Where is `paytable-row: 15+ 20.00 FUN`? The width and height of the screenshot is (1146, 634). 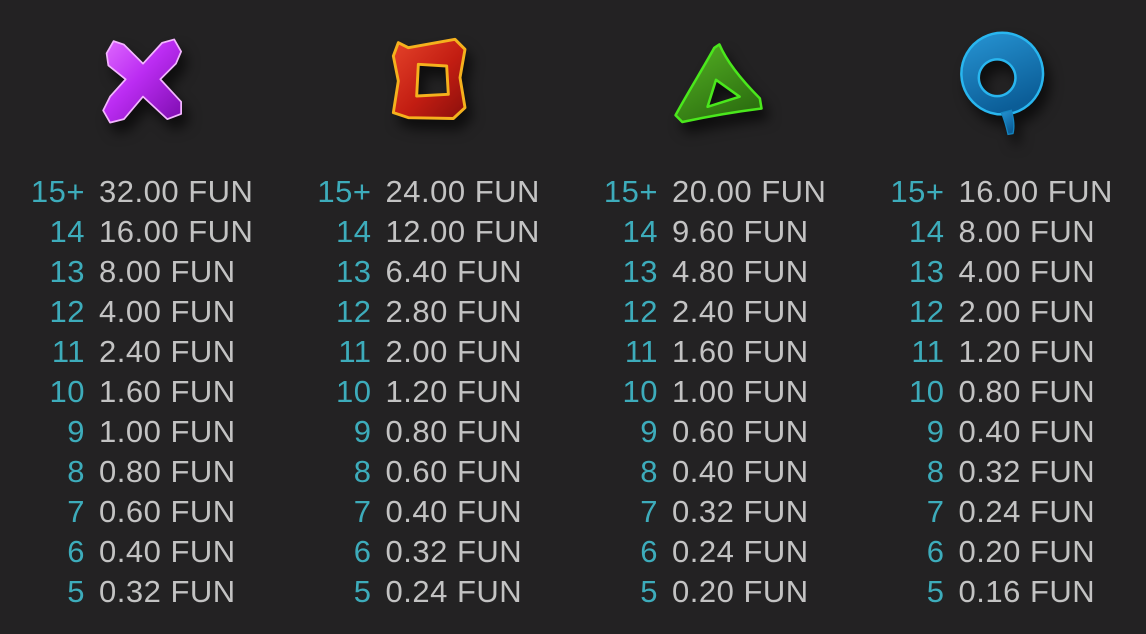
paytable-row: 15+ 20.00 FUN is located at coordinates (716, 192).